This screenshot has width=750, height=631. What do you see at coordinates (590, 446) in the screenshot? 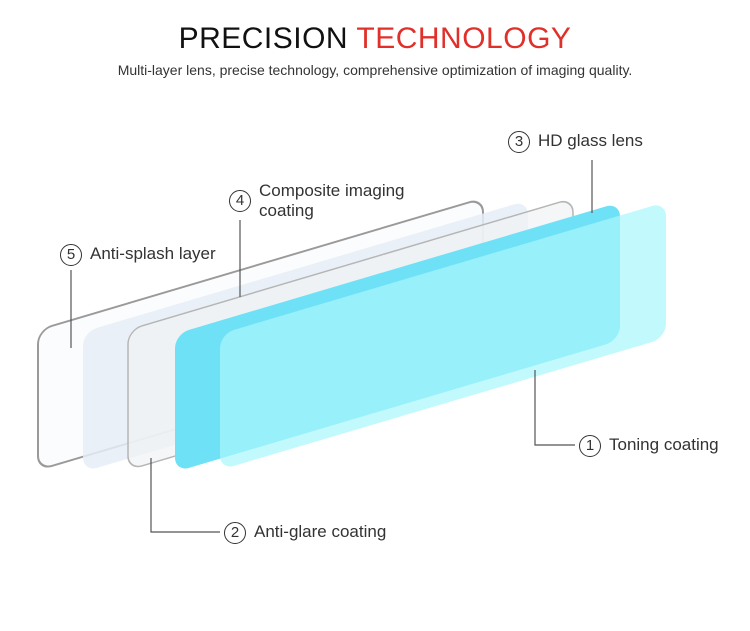
I see `number-badge: 1` at bounding box center [590, 446].